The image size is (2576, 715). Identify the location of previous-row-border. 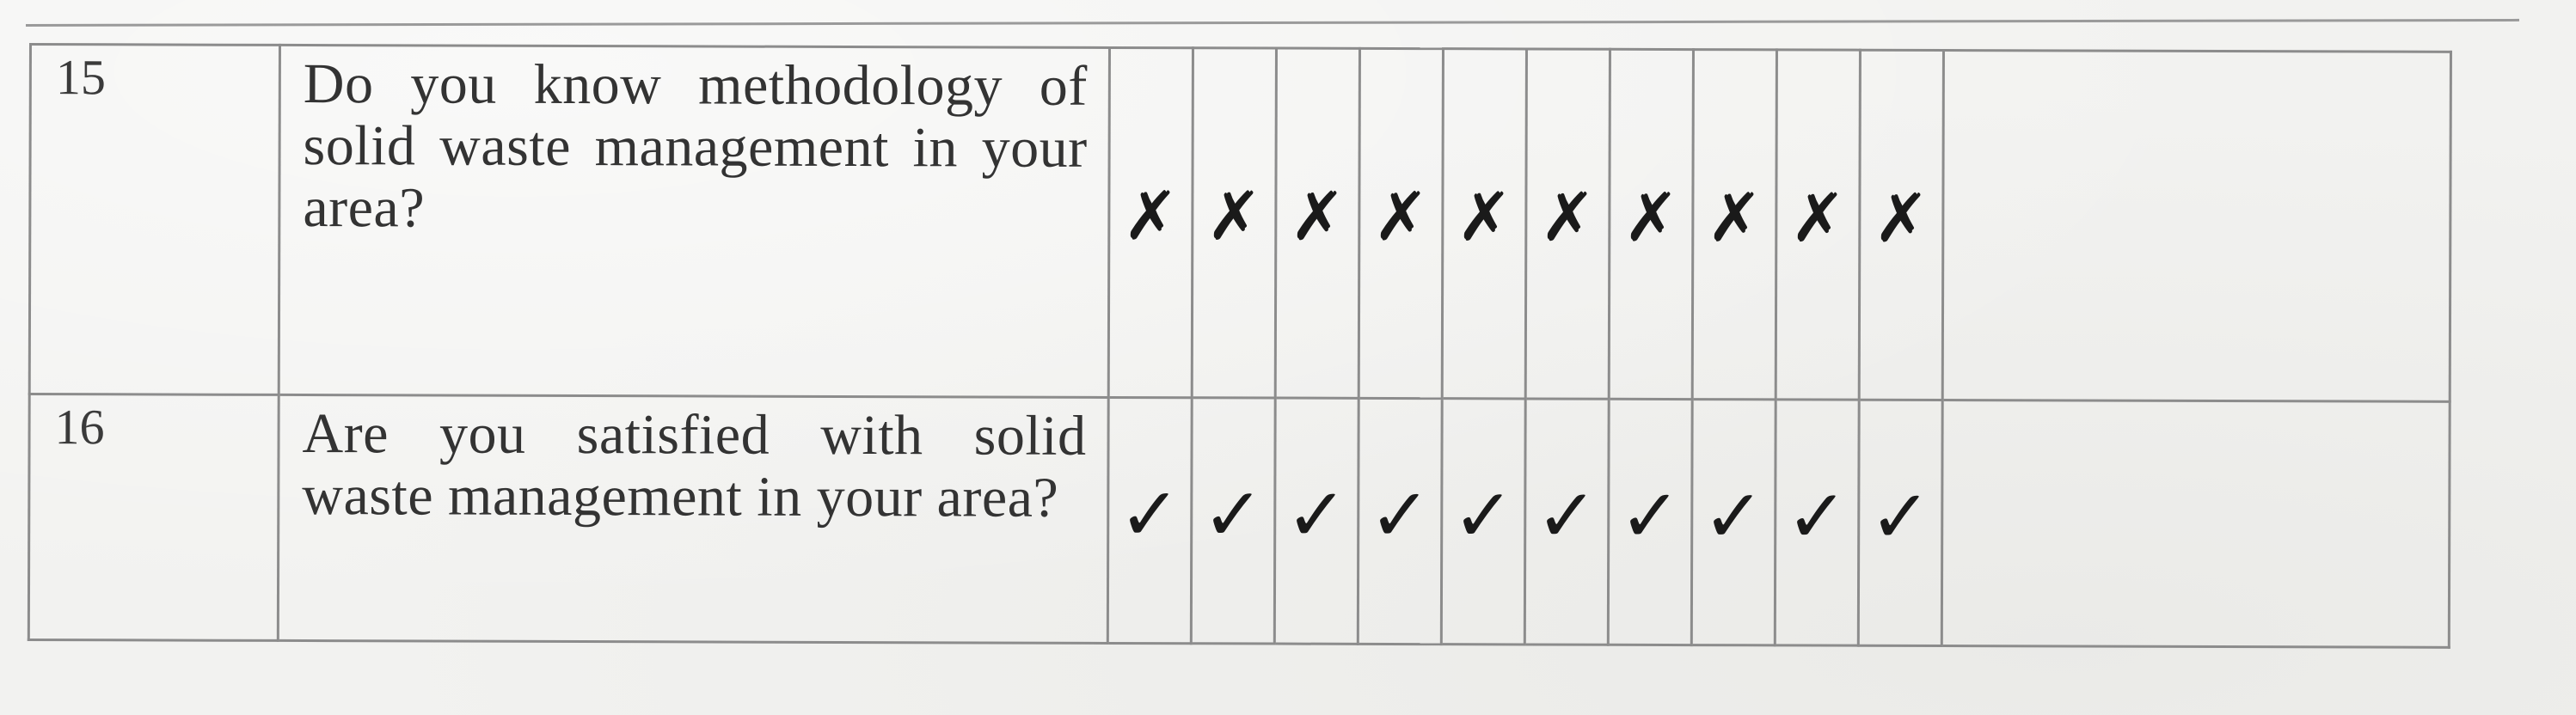
(1272, 22).